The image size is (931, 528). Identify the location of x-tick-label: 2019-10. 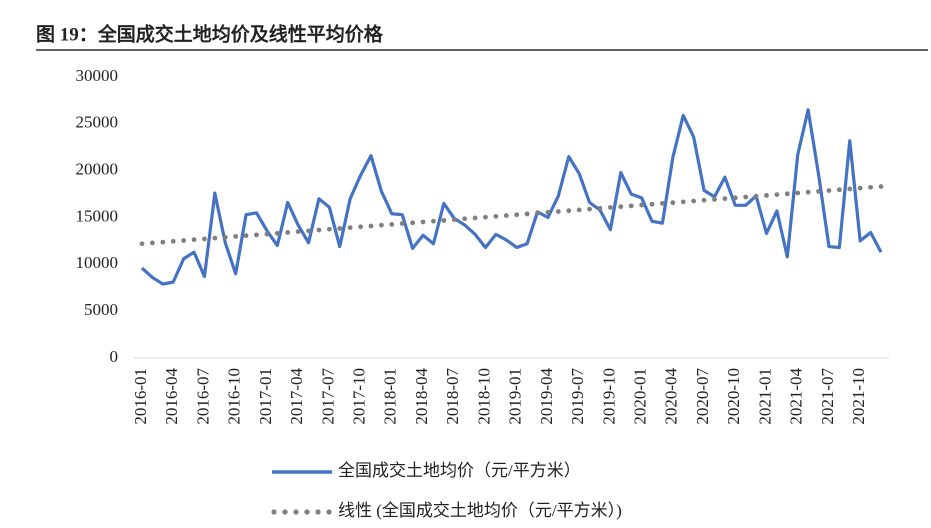
(608, 396).